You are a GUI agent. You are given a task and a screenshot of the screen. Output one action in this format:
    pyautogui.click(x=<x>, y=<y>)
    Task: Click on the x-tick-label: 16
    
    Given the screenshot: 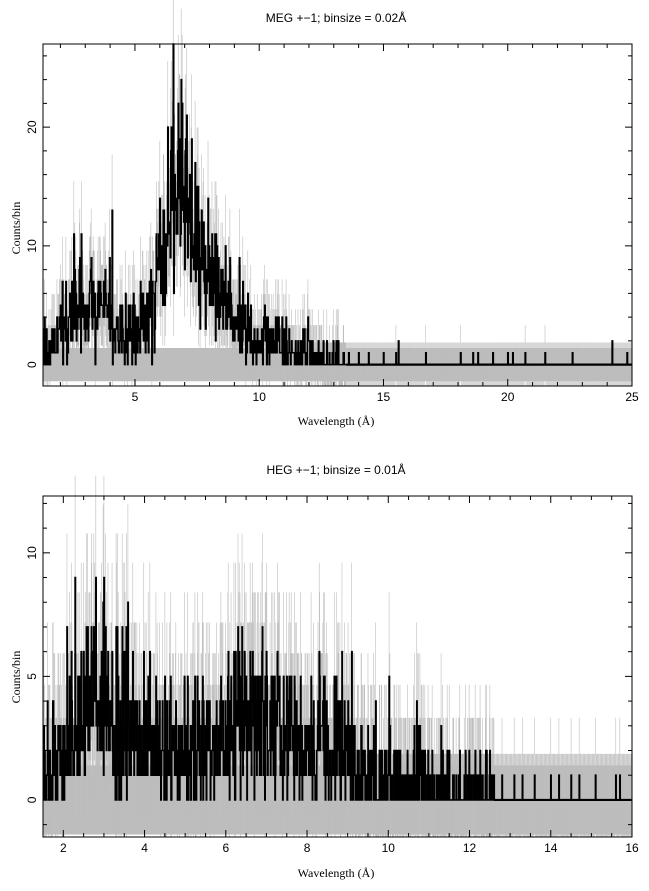 What is the action you would take?
    pyautogui.click(x=632, y=848)
    